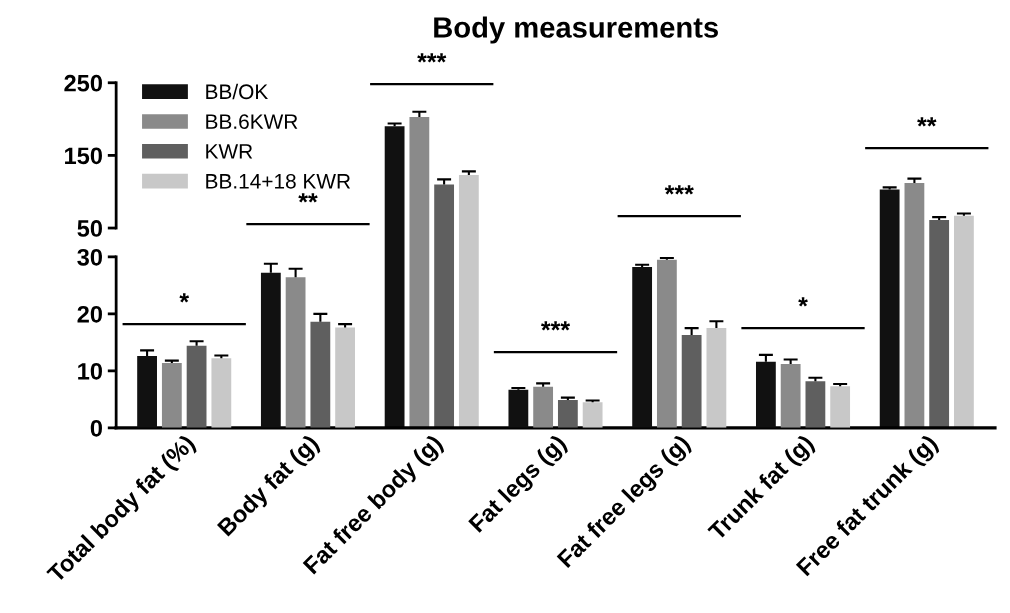  What do you see at coordinates (519, 485) in the screenshot?
I see `x-tick-label: Fat legs (g)` at bounding box center [519, 485].